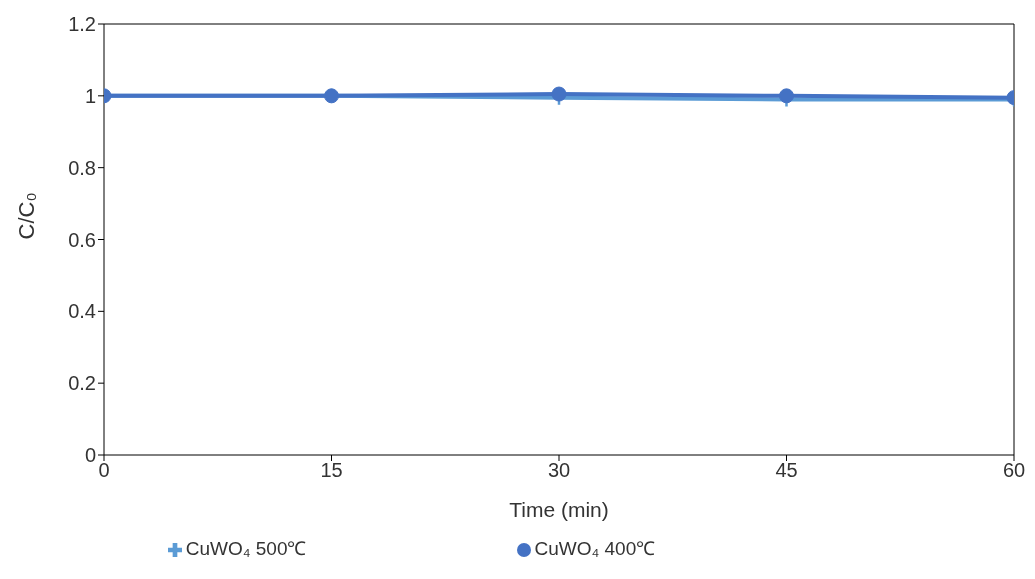  What do you see at coordinates (26, 216) in the screenshot?
I see `y-axis-title: C/C₀` at bounding box center [26, 216].